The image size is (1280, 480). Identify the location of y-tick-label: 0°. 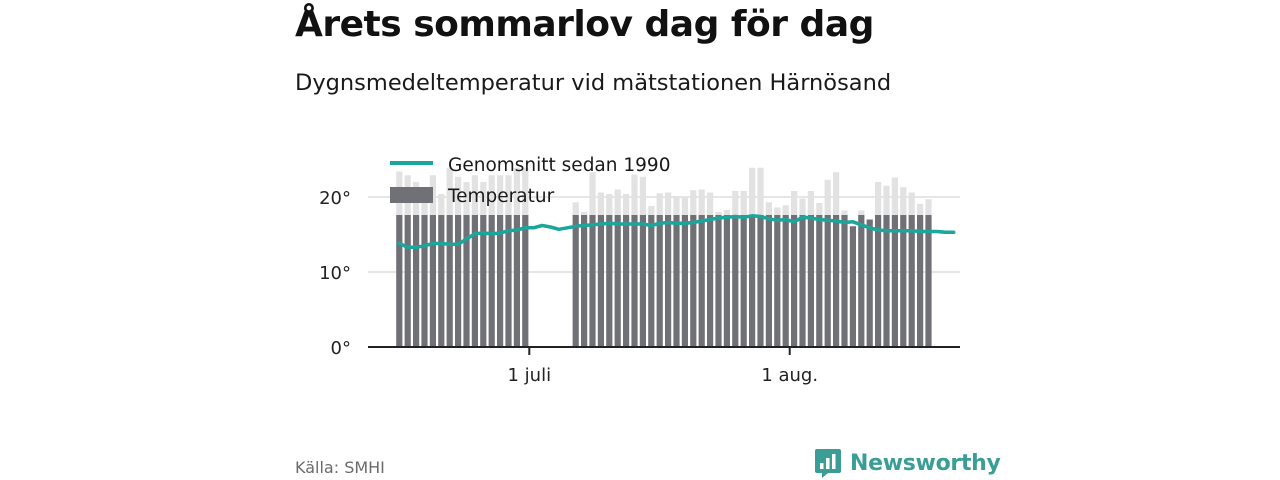
(341, 348).